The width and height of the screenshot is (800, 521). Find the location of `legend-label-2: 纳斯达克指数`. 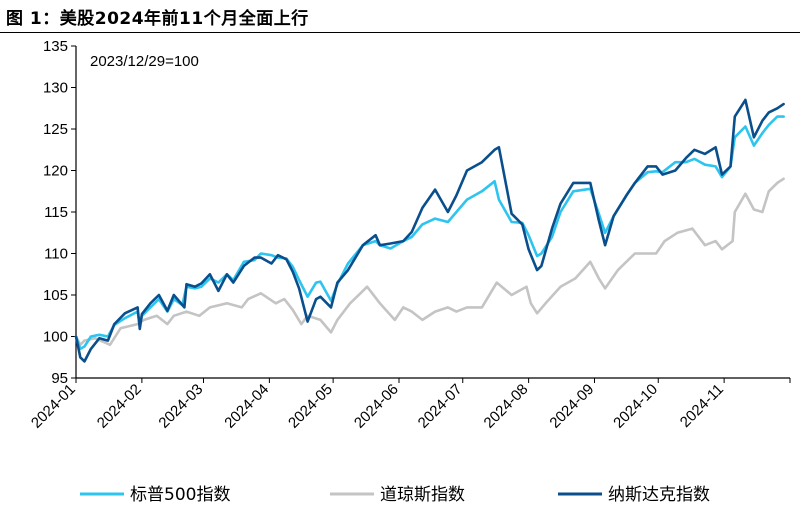

legend-label-2: 纳斯达克指数 is located at coordinates (659, 495).